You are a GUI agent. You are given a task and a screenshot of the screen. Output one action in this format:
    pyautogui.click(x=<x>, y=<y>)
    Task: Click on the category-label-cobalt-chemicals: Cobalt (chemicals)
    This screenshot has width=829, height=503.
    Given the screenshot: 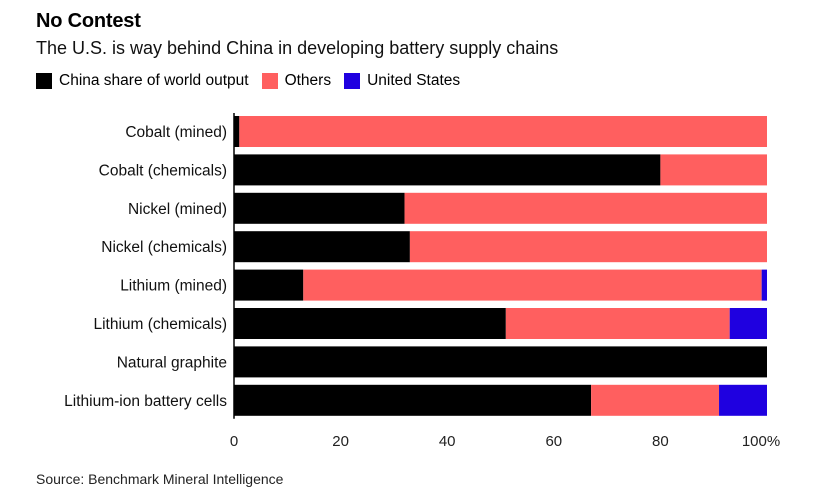 What is the action you would take?
    pyautogui.click(x=163, y=170)
    